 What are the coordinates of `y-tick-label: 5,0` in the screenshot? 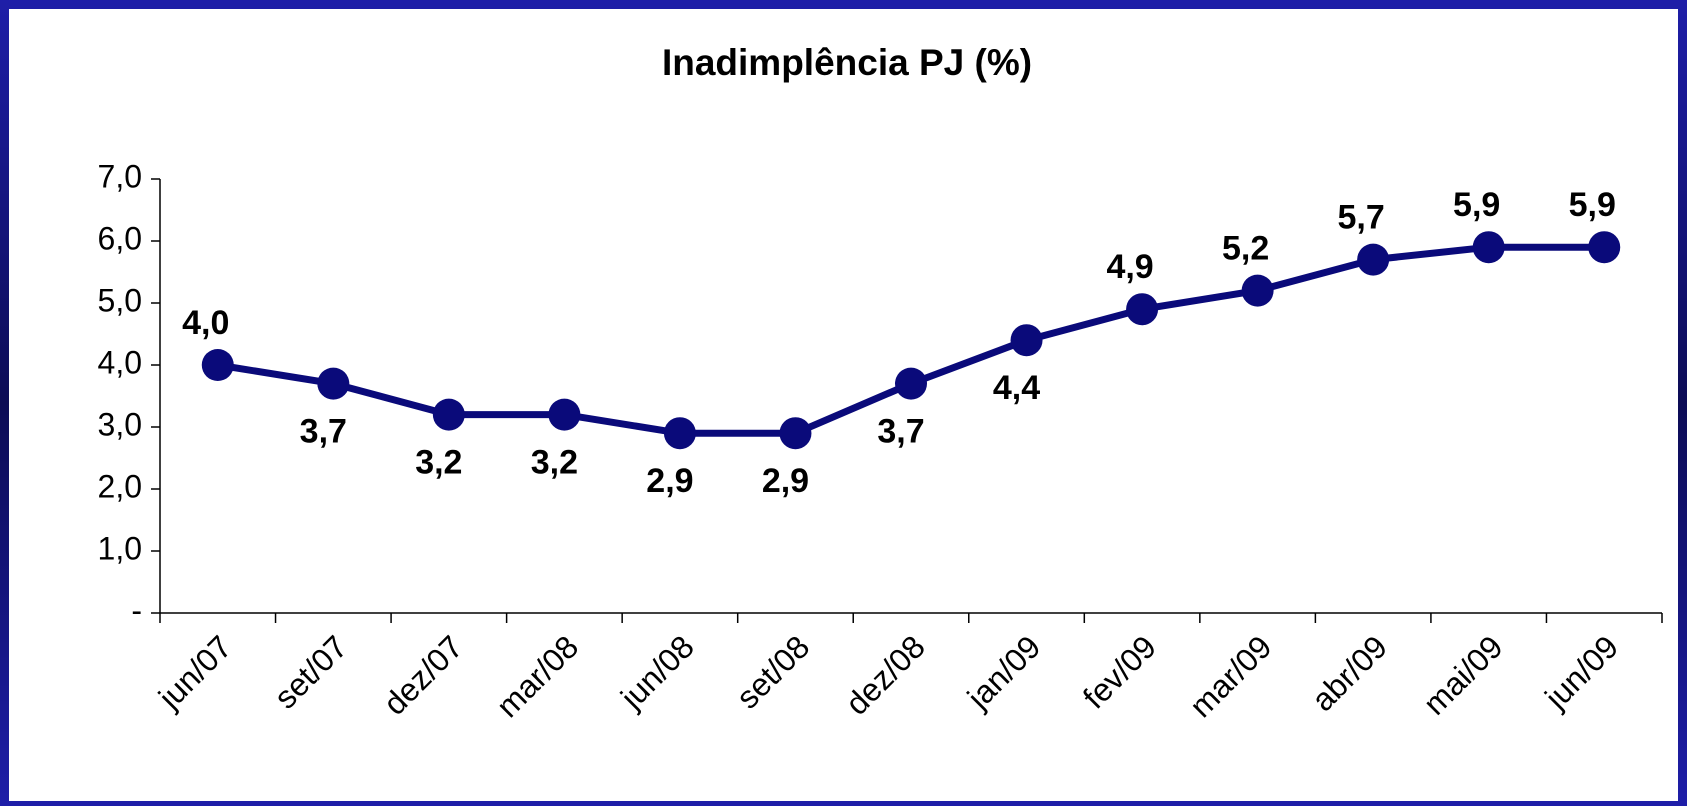 It's located at (120, 300).